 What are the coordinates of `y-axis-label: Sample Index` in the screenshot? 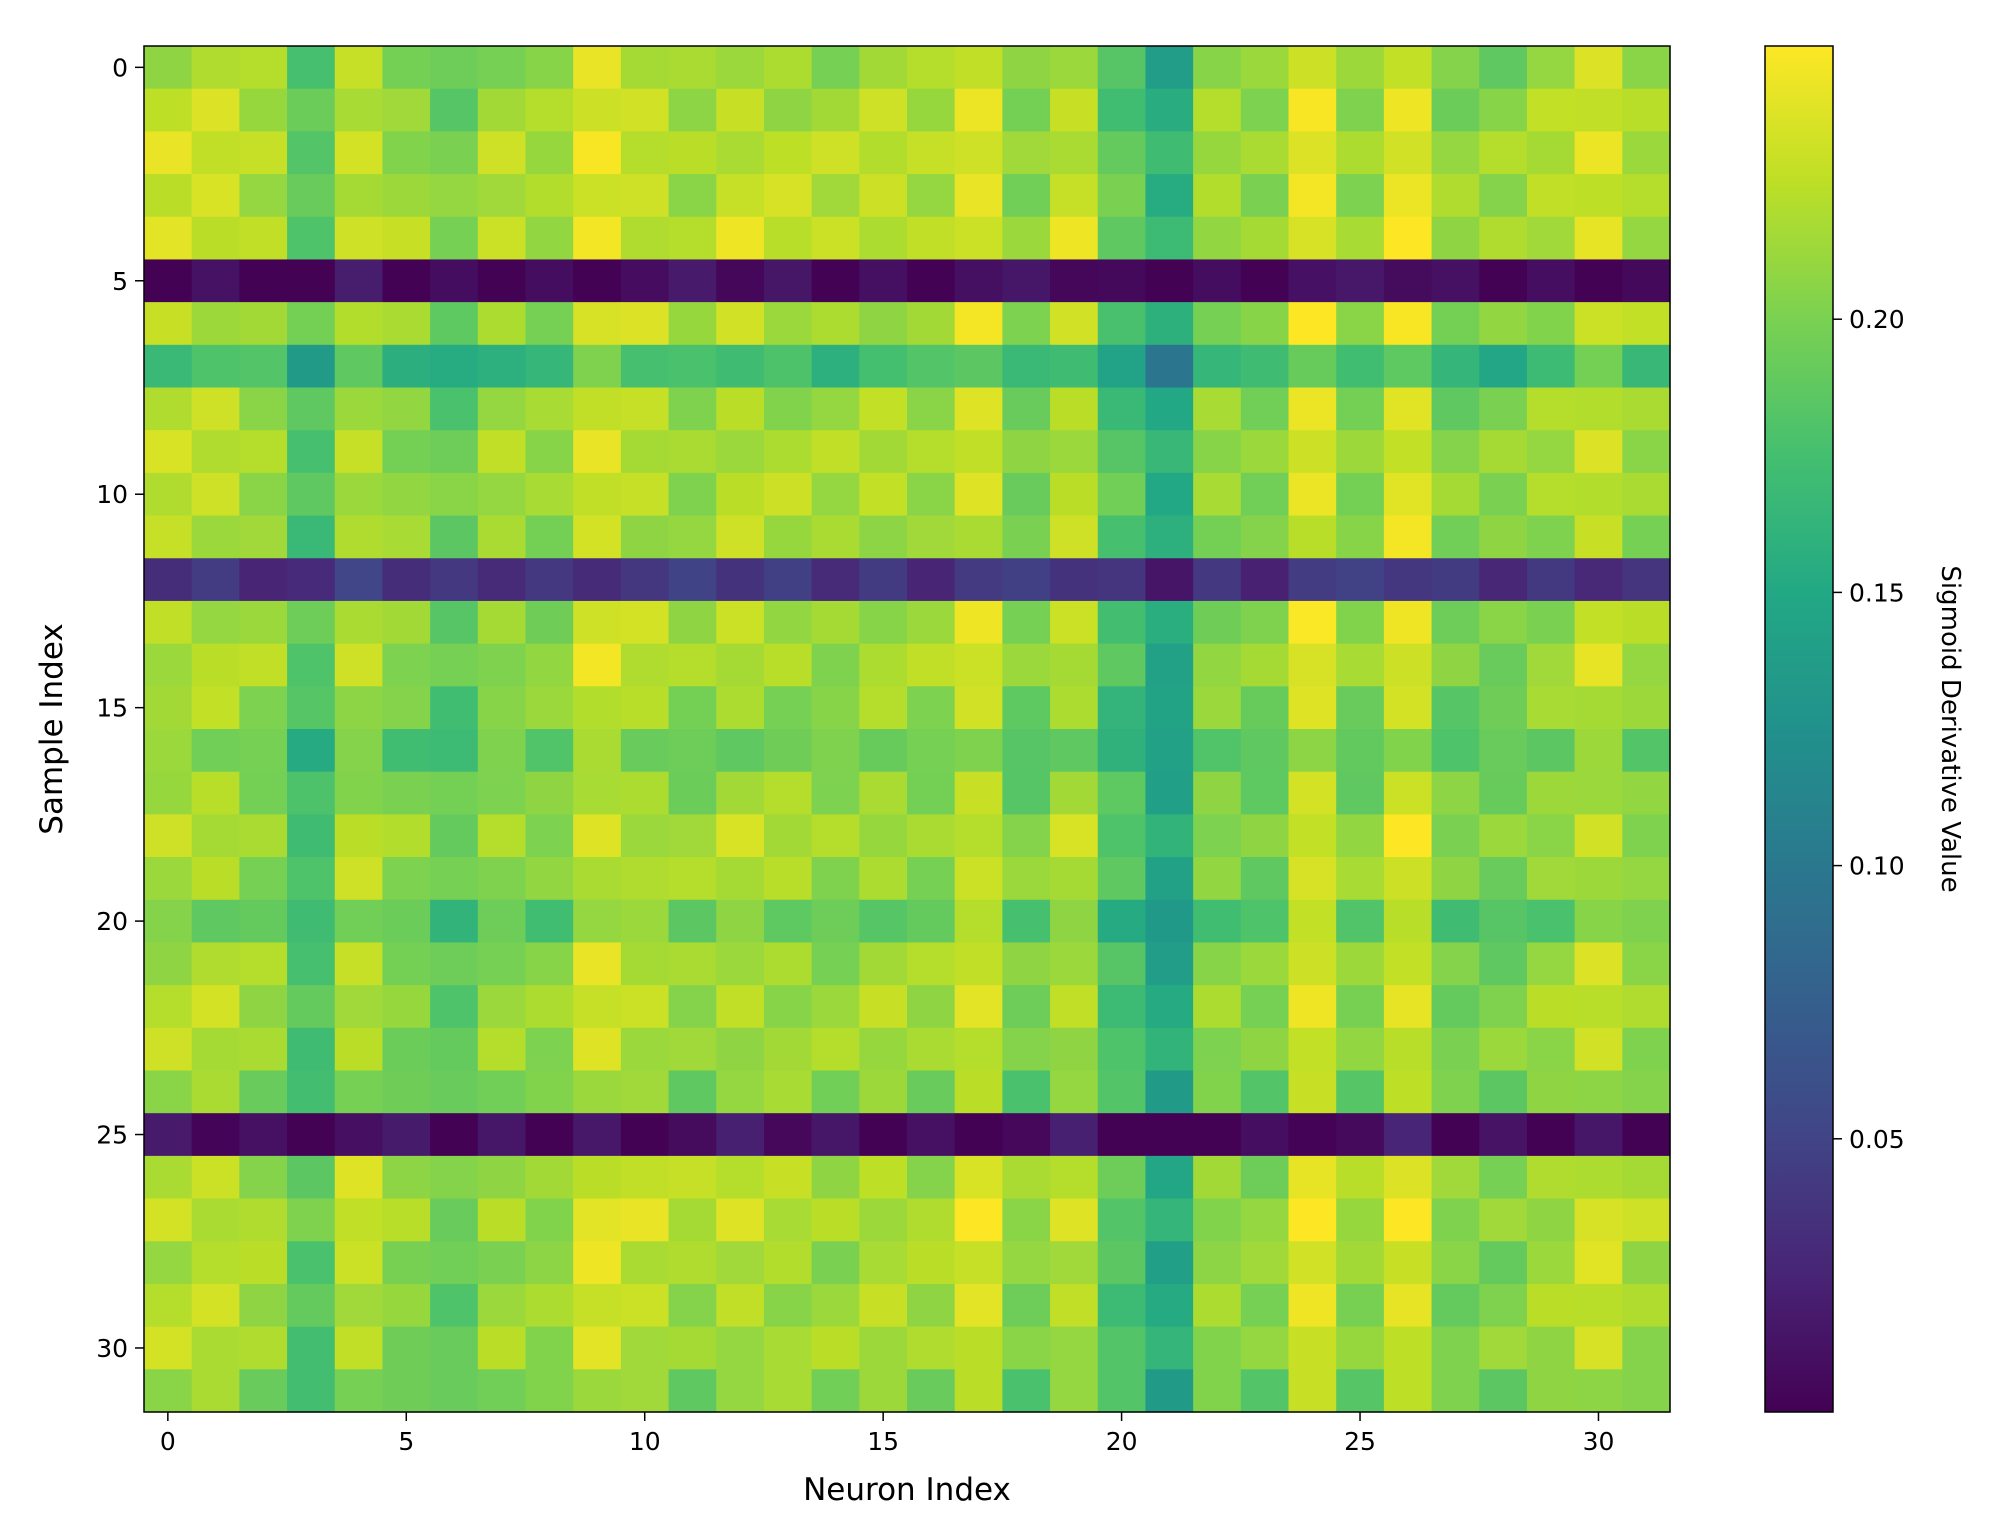 It's located at (52, 728).